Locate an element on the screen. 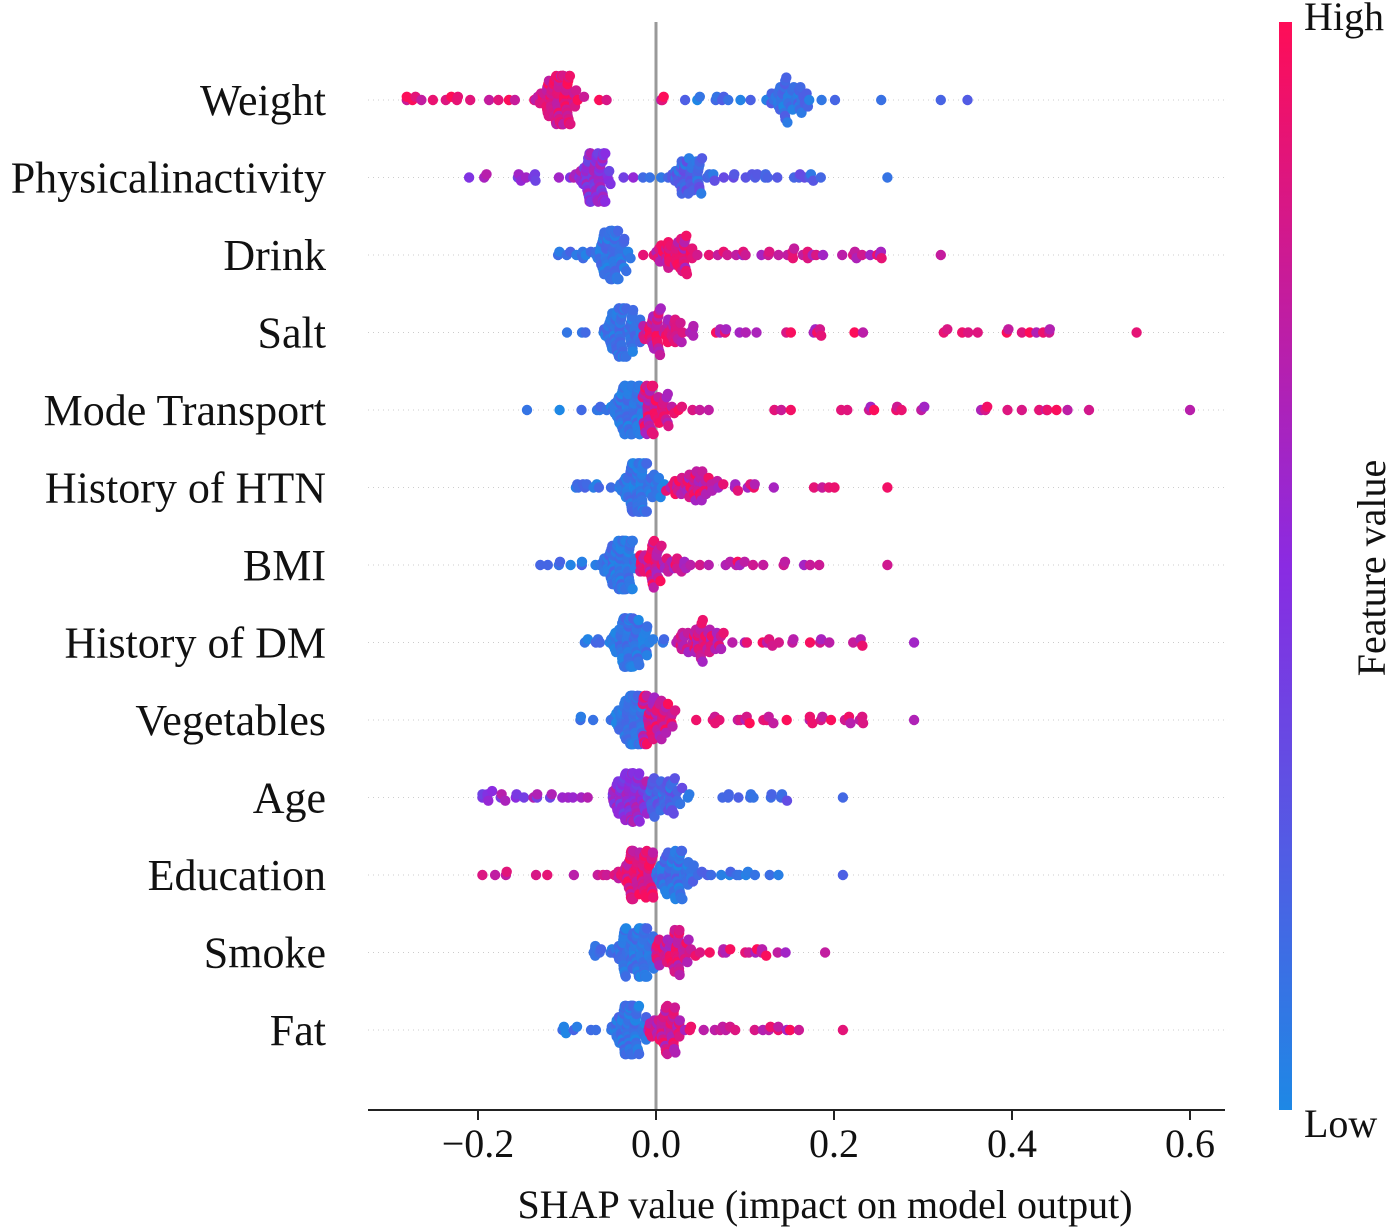 The height and width of the screenshot is (1229, 1400). feature-label: BMI is located at coordinates (284, 565).